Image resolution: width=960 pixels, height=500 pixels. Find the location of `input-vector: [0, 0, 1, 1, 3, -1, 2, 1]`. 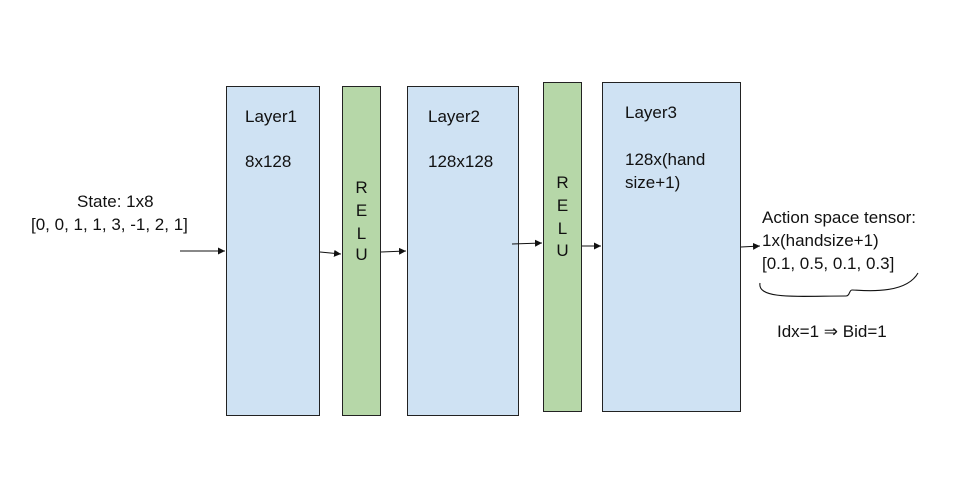

input-vector: [0, 0, 1, 1, 3, -1, 2, 1] is located at coordinates (109, 224).